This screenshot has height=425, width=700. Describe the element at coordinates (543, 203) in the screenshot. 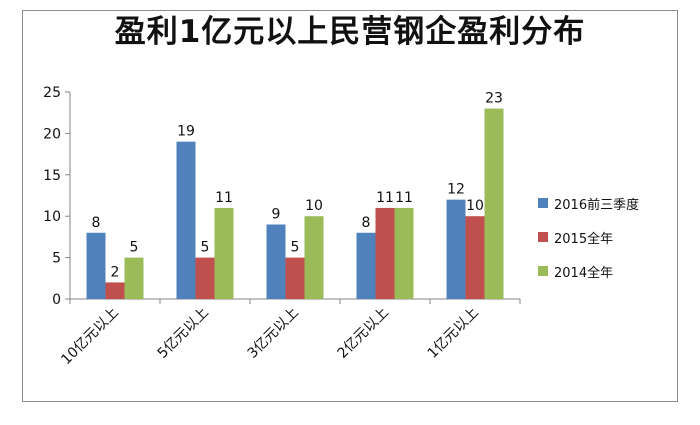

I see `legend-swatch-2016` at that location.